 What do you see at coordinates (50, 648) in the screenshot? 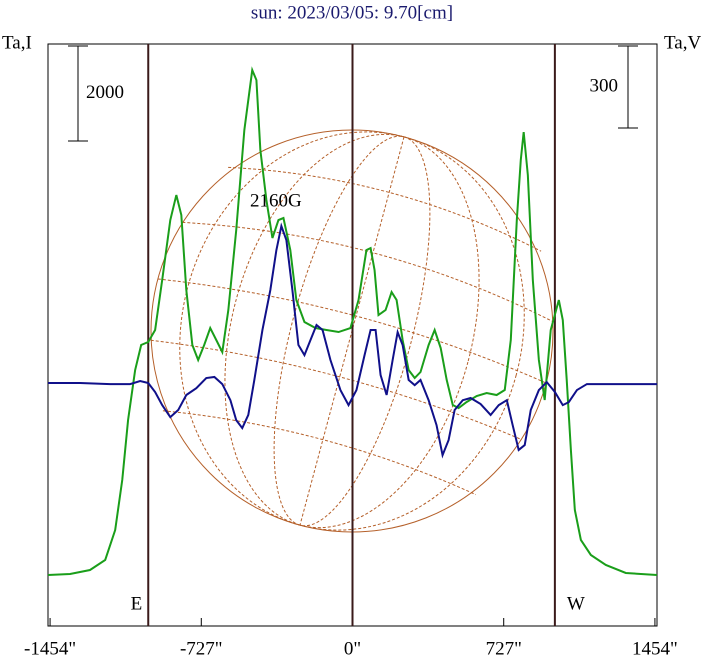
I see `x-tick-label: -1454"` at bounding box center [50, 648].